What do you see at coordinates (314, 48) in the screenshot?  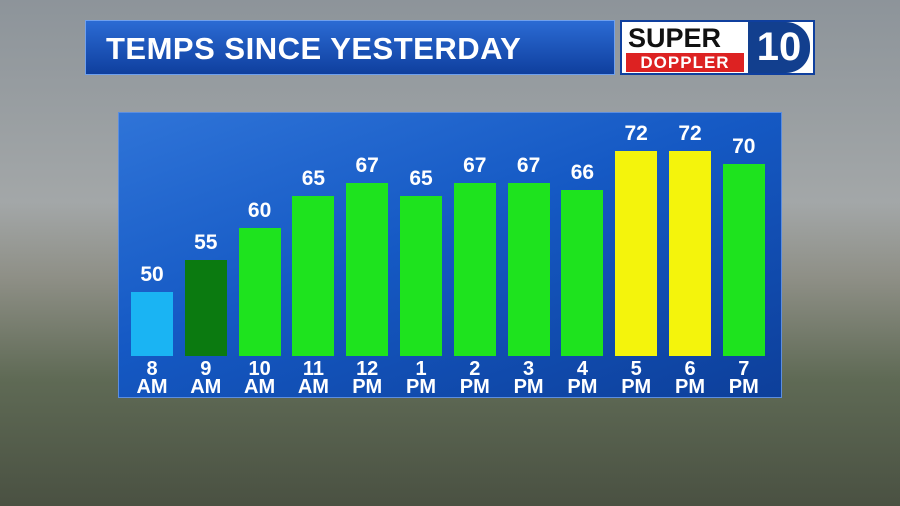 I see `chart-title: TEMPS SINCE YESTERDAY` at bounding box center [314, 48].